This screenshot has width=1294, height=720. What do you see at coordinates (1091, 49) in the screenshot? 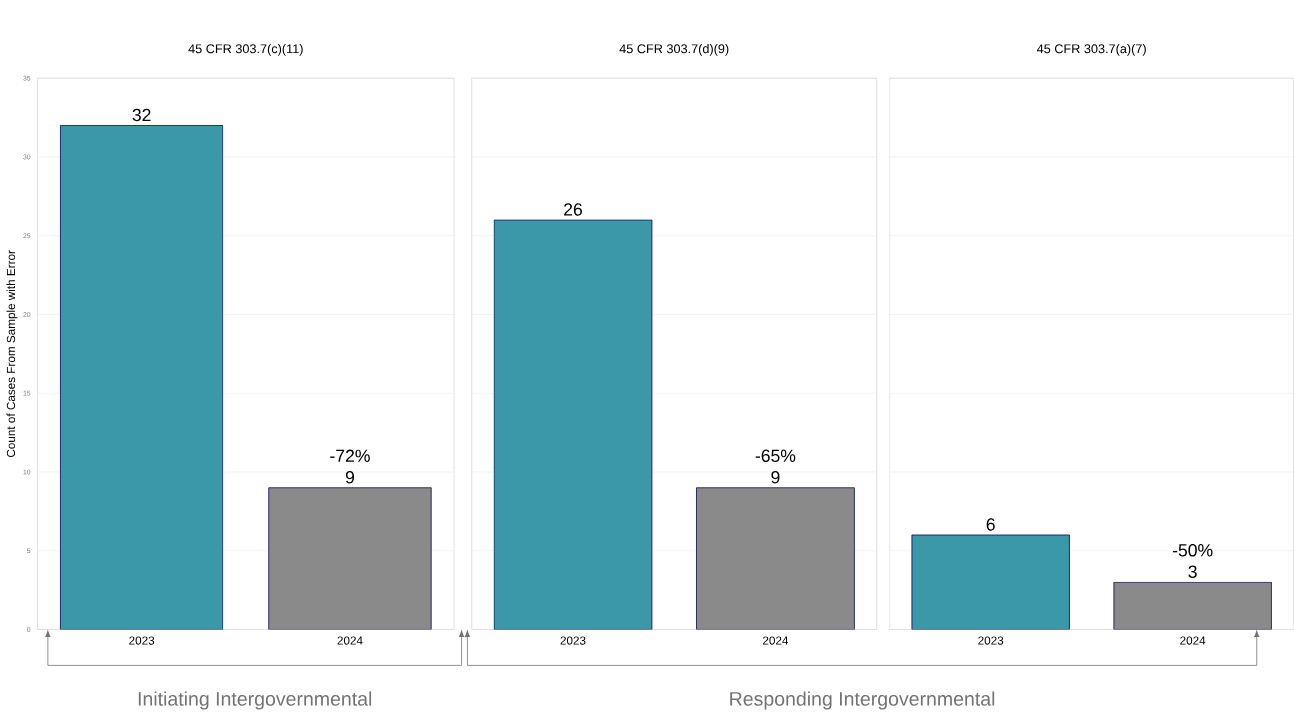
I see `chart-title: 45 CFR 303.7(a)(7)` at bounding box center [1091, 49].